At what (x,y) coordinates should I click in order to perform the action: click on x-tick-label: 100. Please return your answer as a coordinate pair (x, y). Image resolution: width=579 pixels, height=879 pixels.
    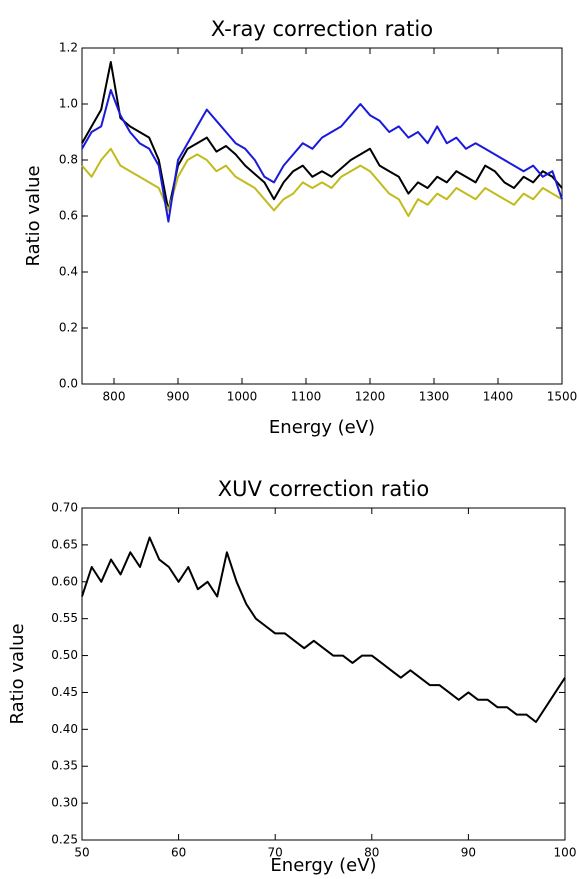
    Looking at the image, I should click on (565, 853).